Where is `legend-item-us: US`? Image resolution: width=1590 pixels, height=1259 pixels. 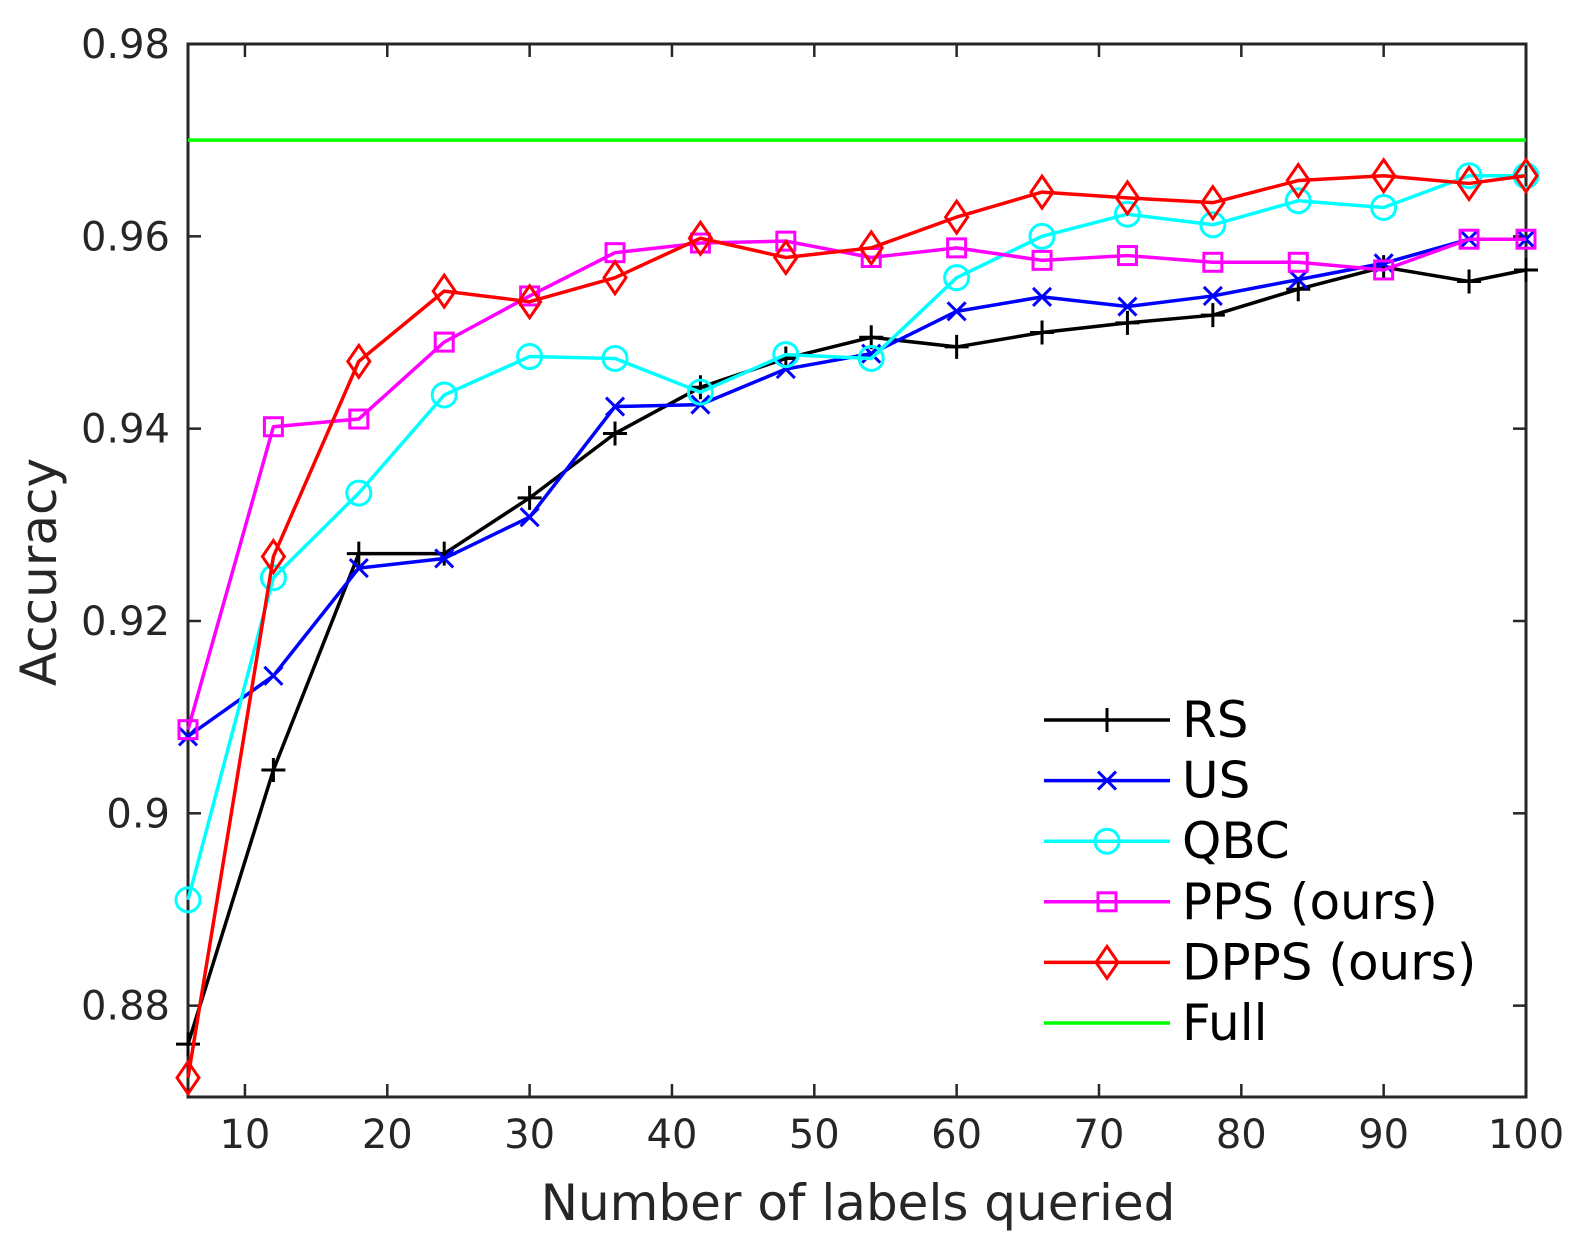
legend-item-us: US is located at coordinates (1147, 781).